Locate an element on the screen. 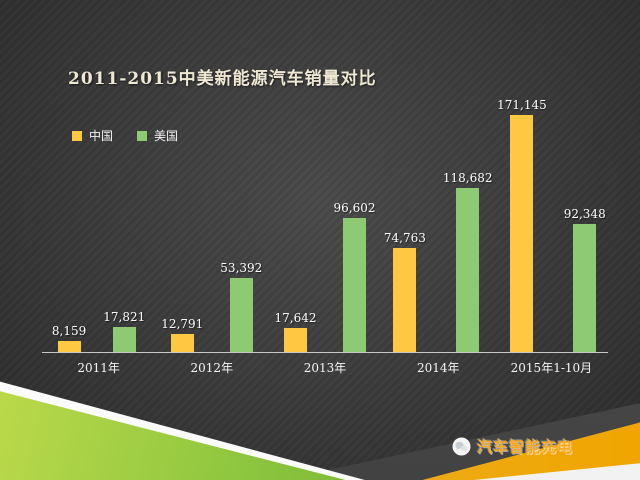 Image resolution: width=640 pixels, height=480 pixels. legend: 中国 美国 is located at coordinates (125, 135).